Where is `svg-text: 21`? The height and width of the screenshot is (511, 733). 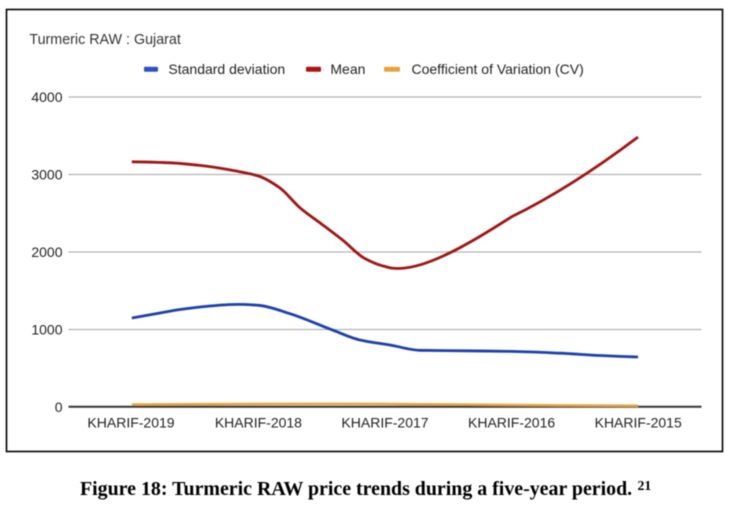 svg-text: 21 is located at coordinates (645, 485).